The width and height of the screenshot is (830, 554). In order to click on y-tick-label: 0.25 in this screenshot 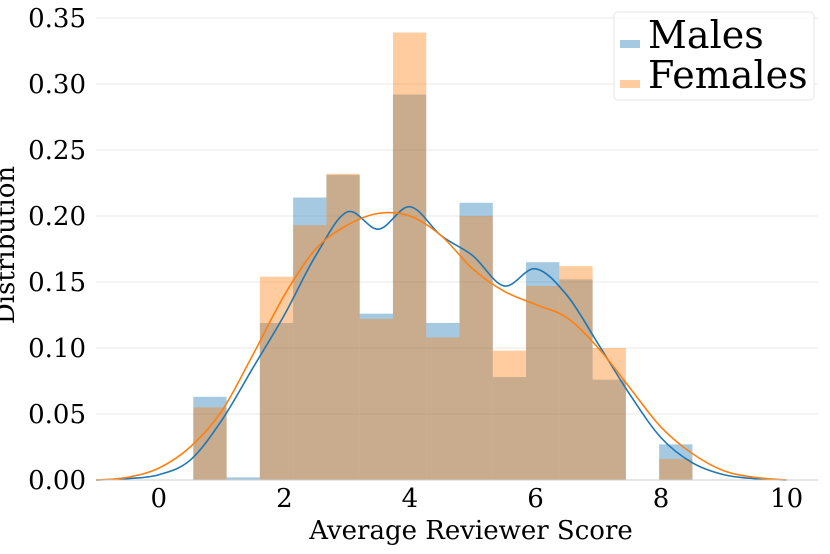, I will do `click(57, 151)`.